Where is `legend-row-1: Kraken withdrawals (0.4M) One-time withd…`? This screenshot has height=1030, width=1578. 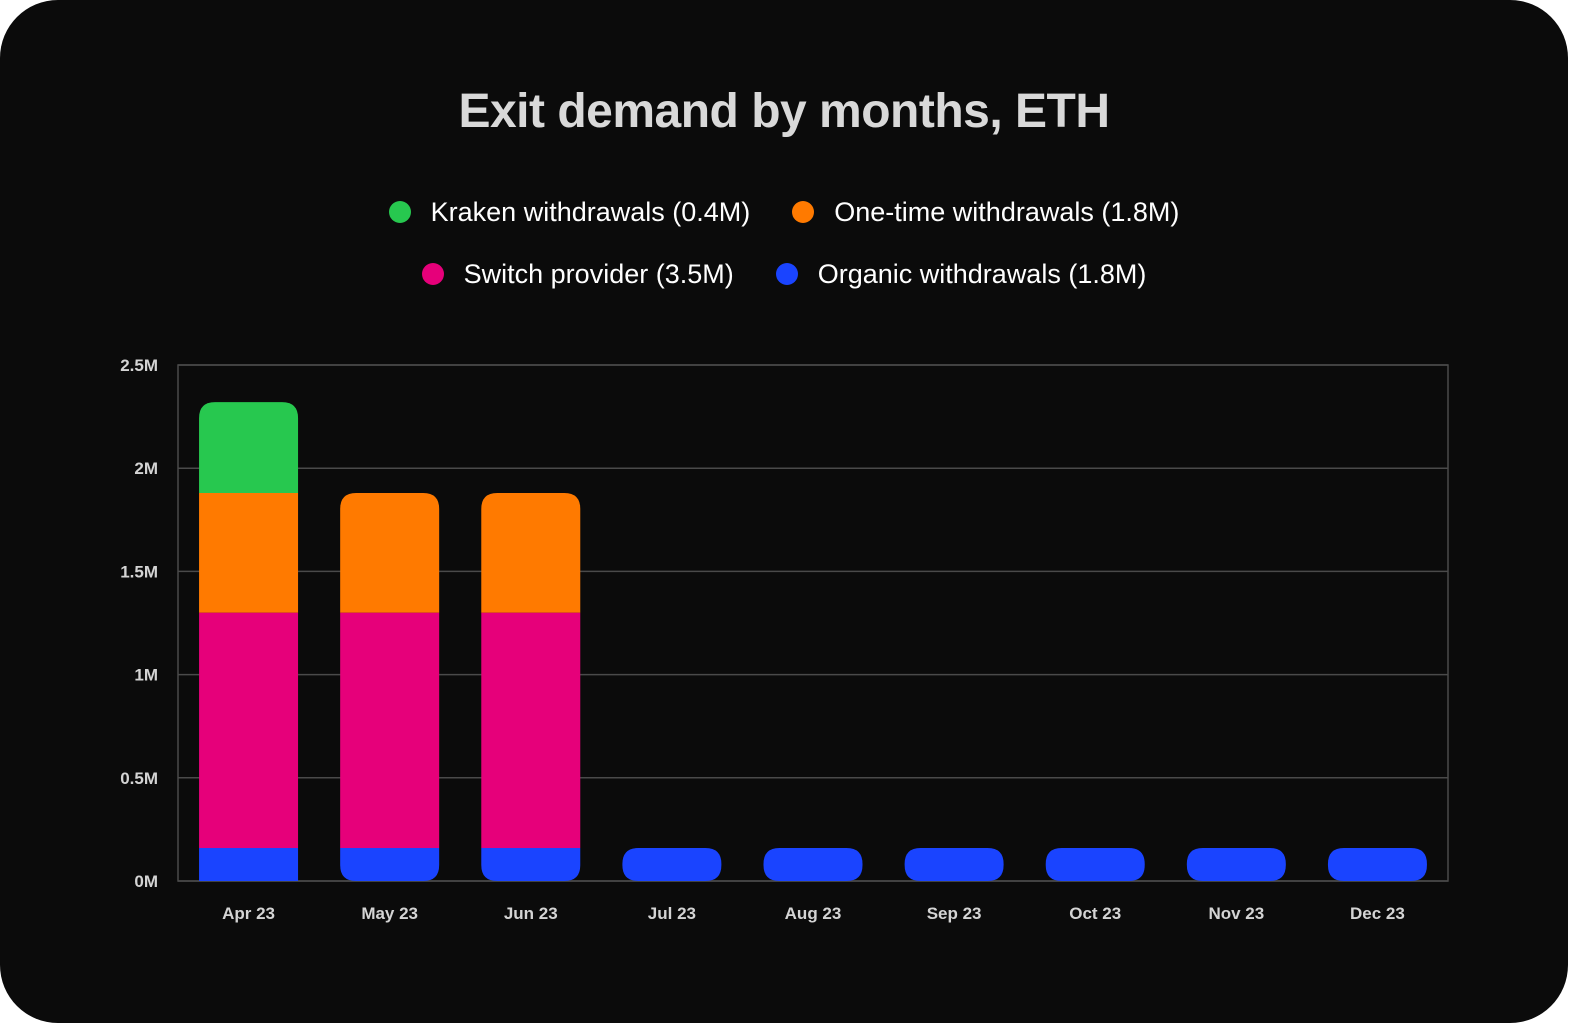
legend-row-1: Kraken withdrawals (0.4M) One-time withd… is located at coordinates (784, 212).